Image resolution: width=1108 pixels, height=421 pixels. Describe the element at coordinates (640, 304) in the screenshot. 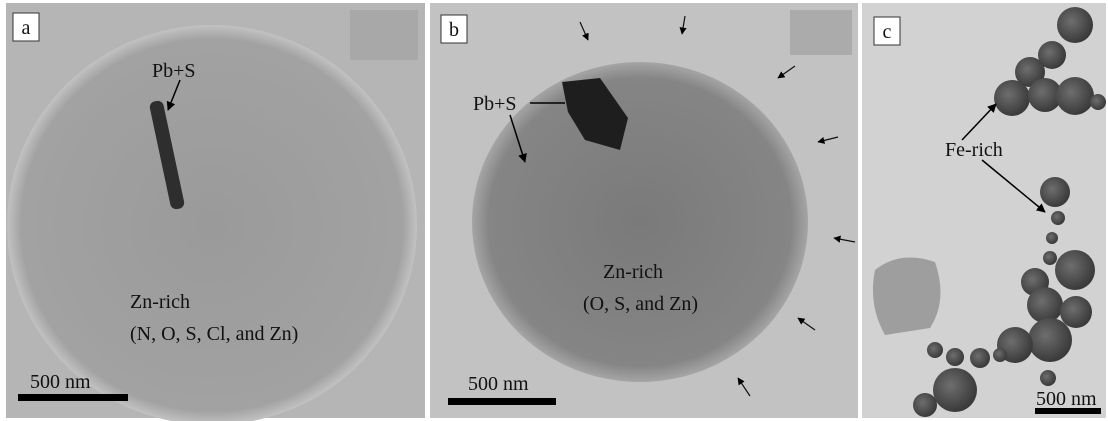

I see `annotation: (O, S, and Zn)` at that location.